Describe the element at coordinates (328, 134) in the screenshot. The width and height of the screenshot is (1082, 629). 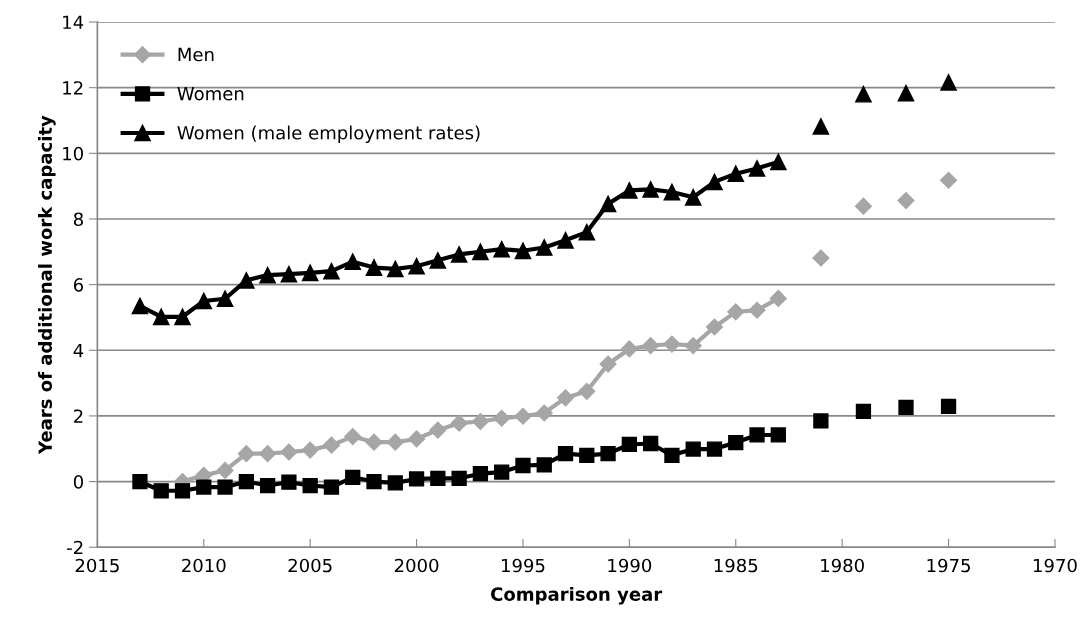
I see `legend-label: Women (male employment rates)` at that location.